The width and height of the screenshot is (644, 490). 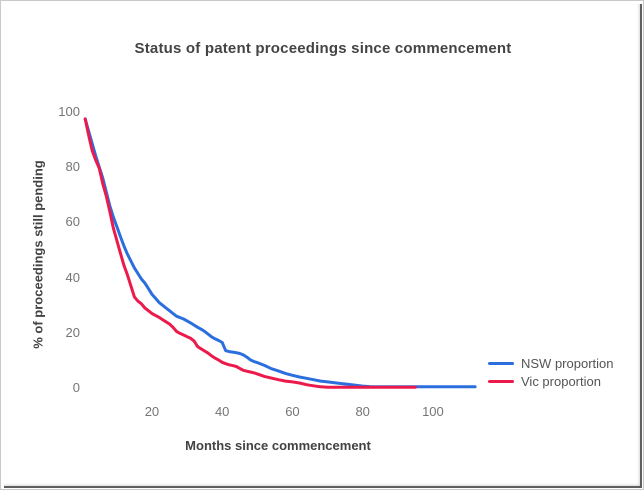 What do you see at coordinates (152, 411) in the screenshot?
I see `x-tick-label: 20` at bounding box center [152, 411].